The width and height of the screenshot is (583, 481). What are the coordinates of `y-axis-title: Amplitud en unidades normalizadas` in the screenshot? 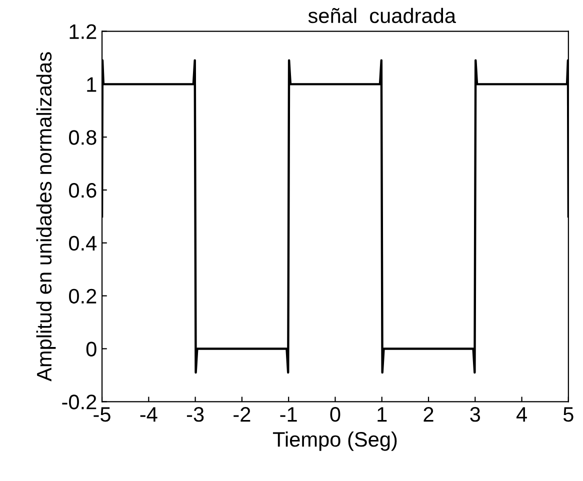 It's located at (46, 217).